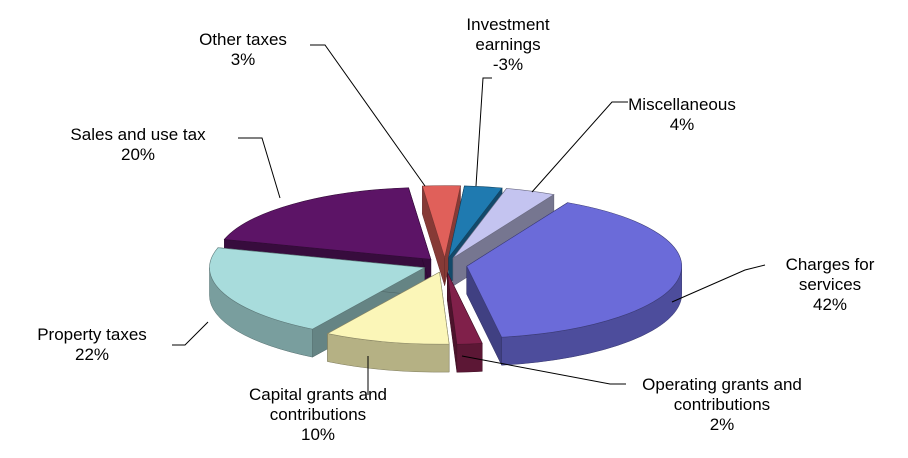  Describe the element at coordinates (138, 154) in the screenshot. I see `value-label: 20%` at that location.